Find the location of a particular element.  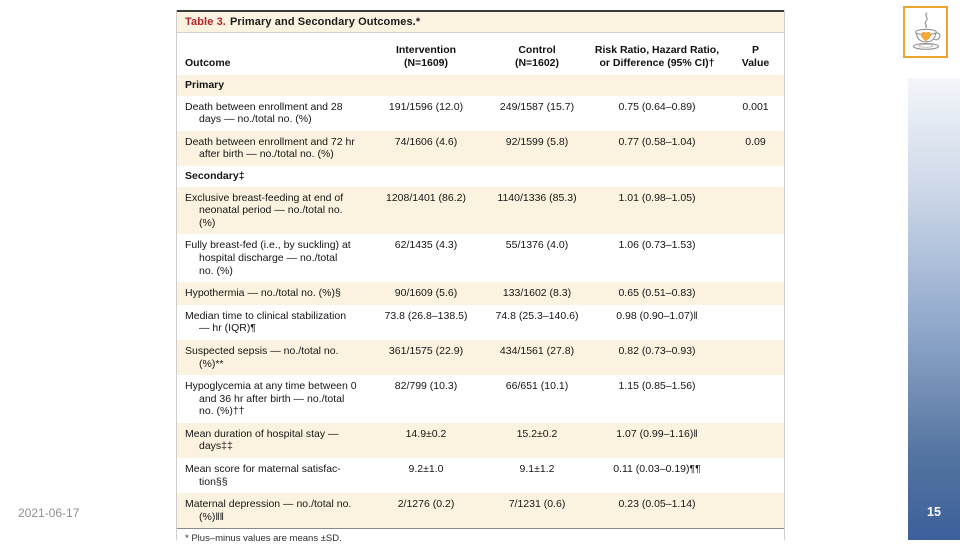

effect-value: 1.06 (0.73–1.53) is located at coordinates (657, 245).